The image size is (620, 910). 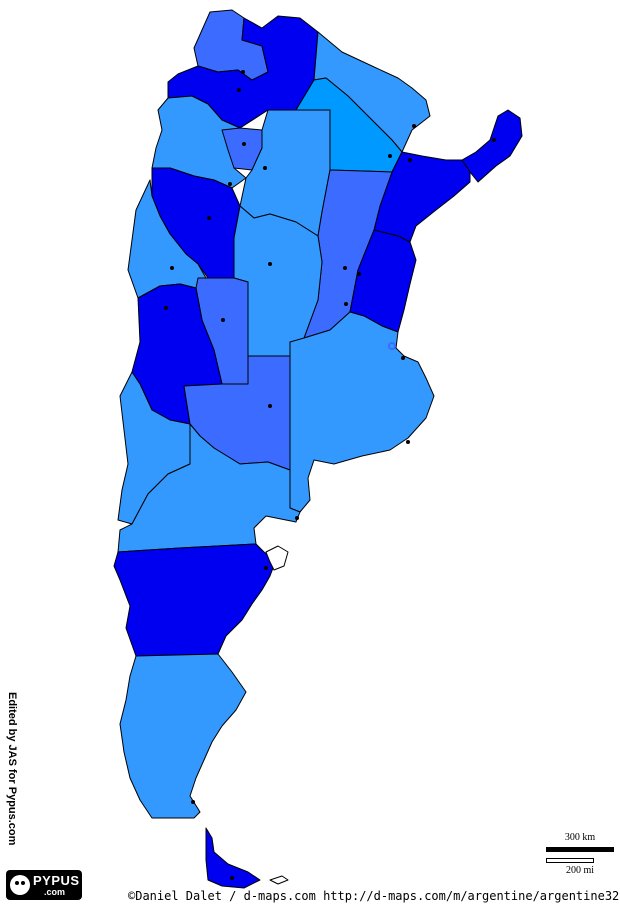 I want to click on province-chubut, so click(x=195, y=600).